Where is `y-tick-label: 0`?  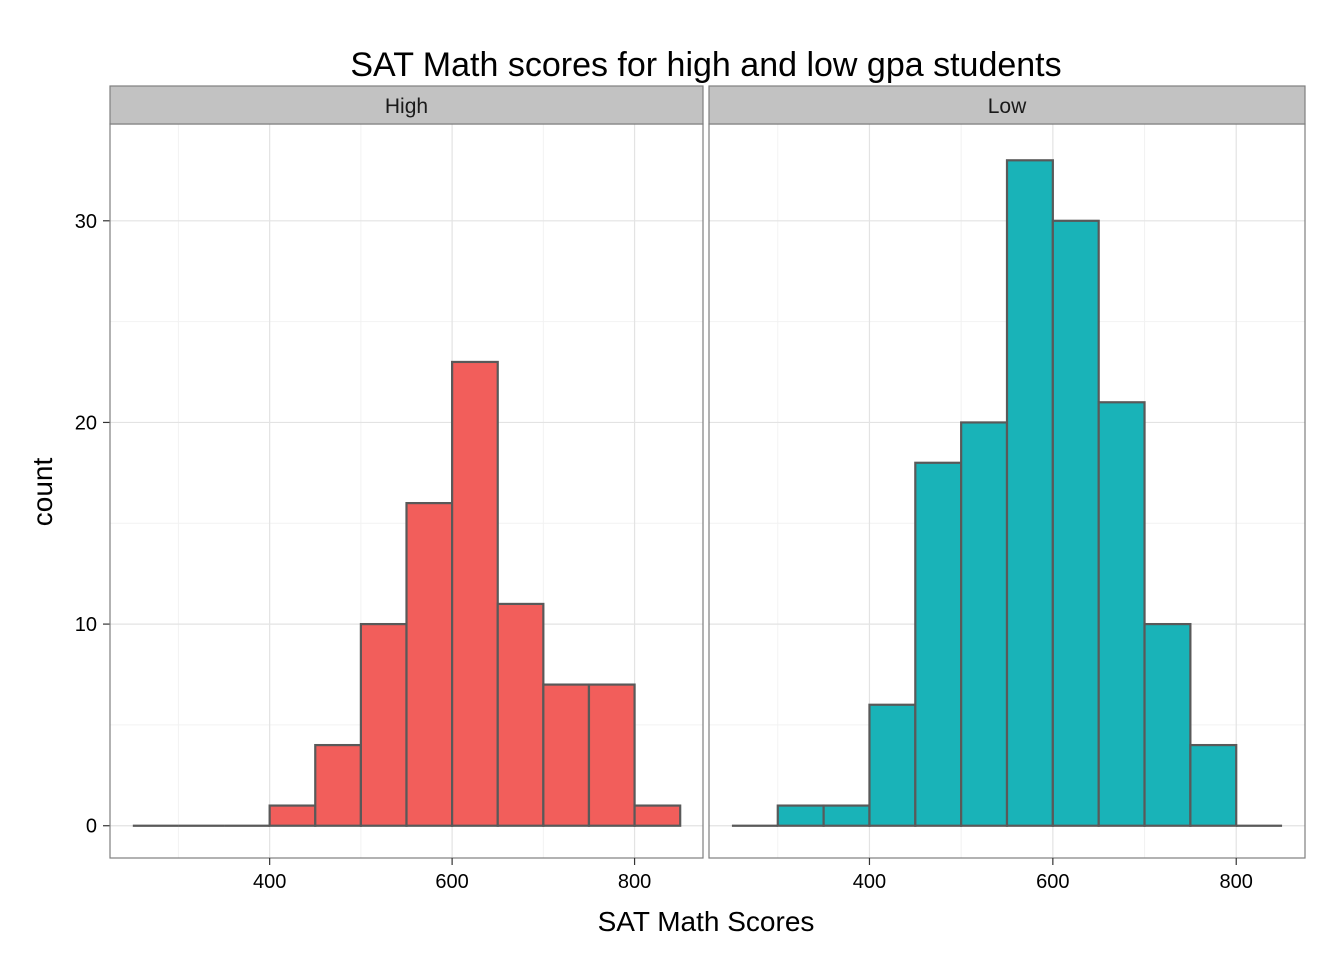
y-tick-label: 0 is located at coordinates (91, 827).